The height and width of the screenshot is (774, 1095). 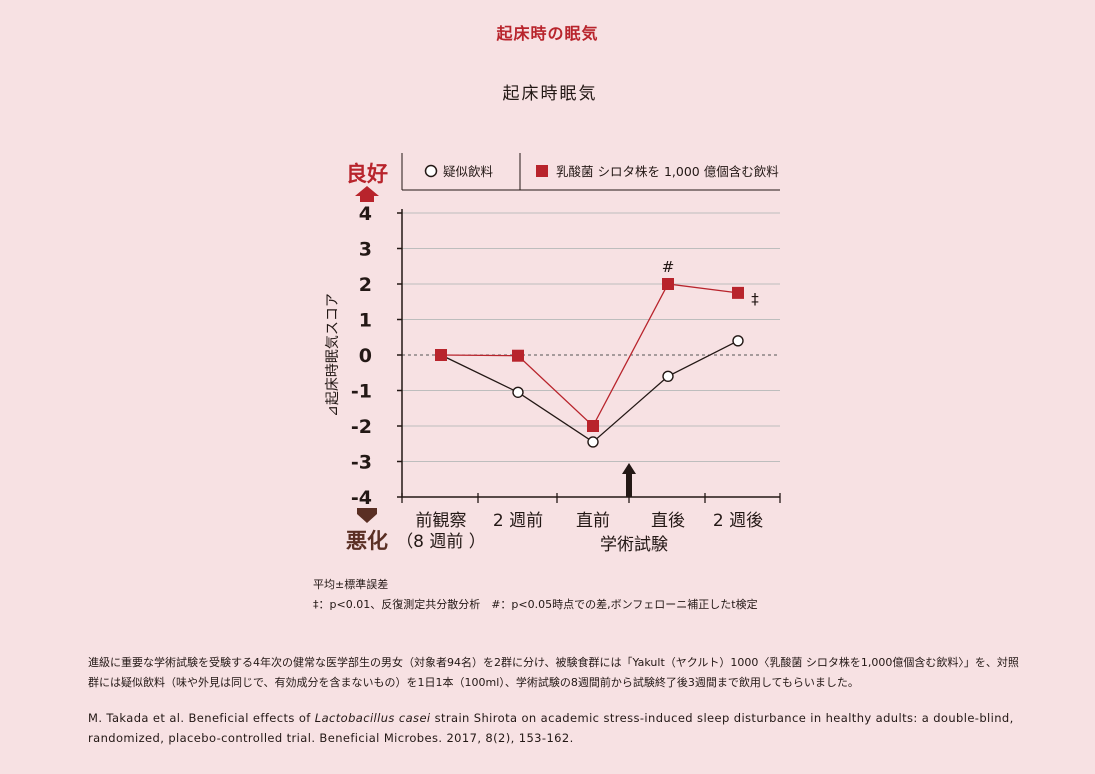 What do you see at coordinates (367, 541) in the screenshot?
I see `y-bottom-label: 悪化` at bounding box center [367, 541].